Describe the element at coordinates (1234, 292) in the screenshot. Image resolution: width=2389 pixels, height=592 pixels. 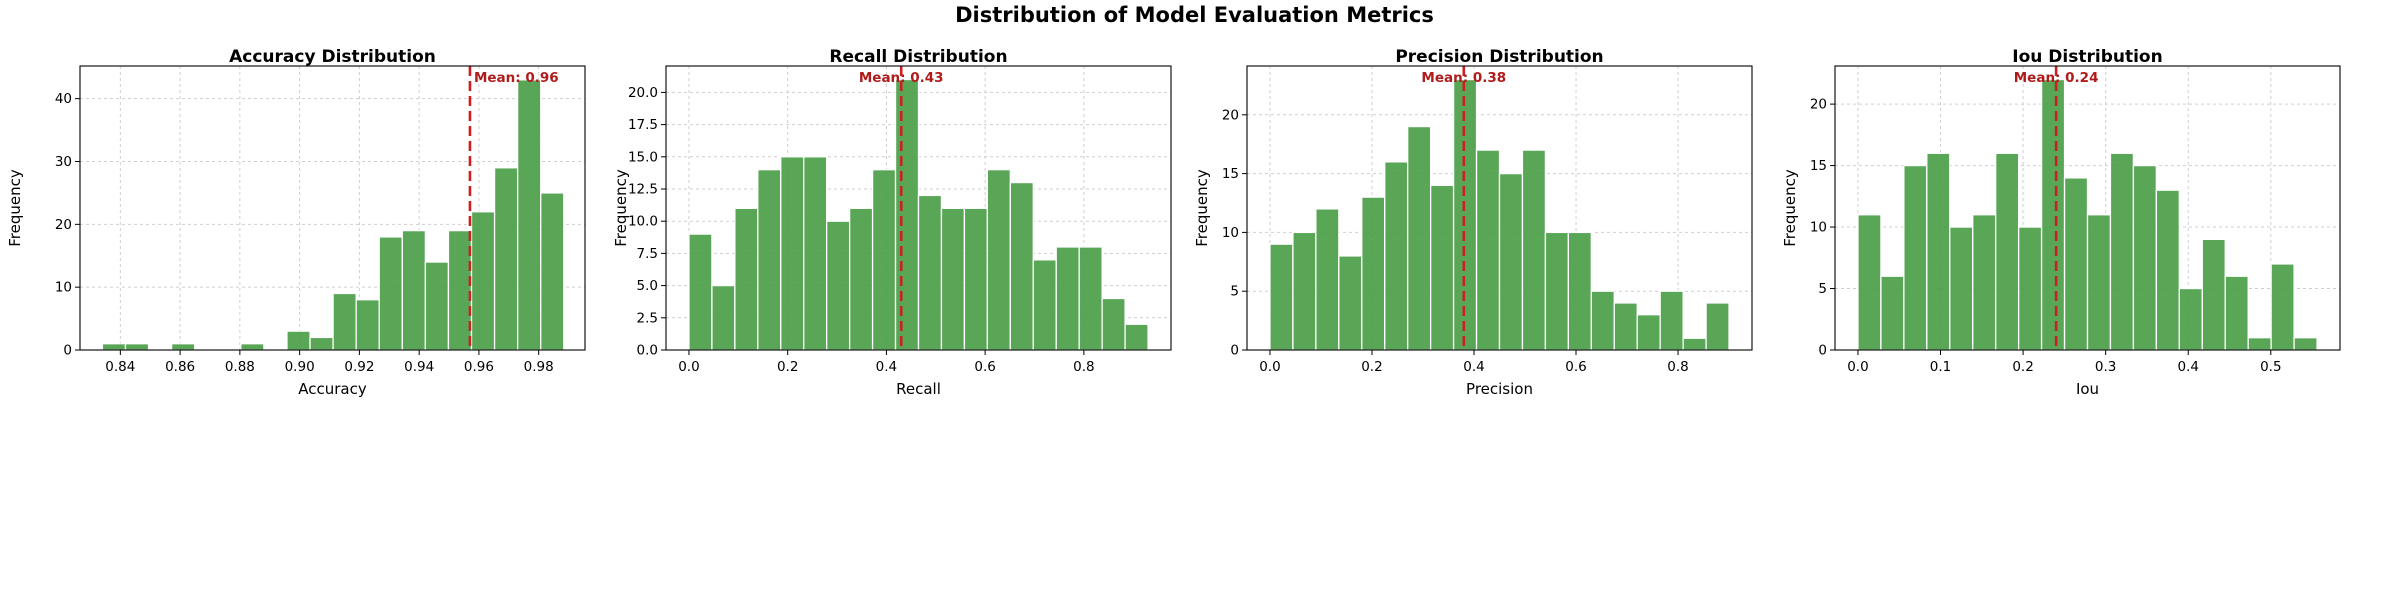
I see `panel-3-y-tick-label: 5` at that location.